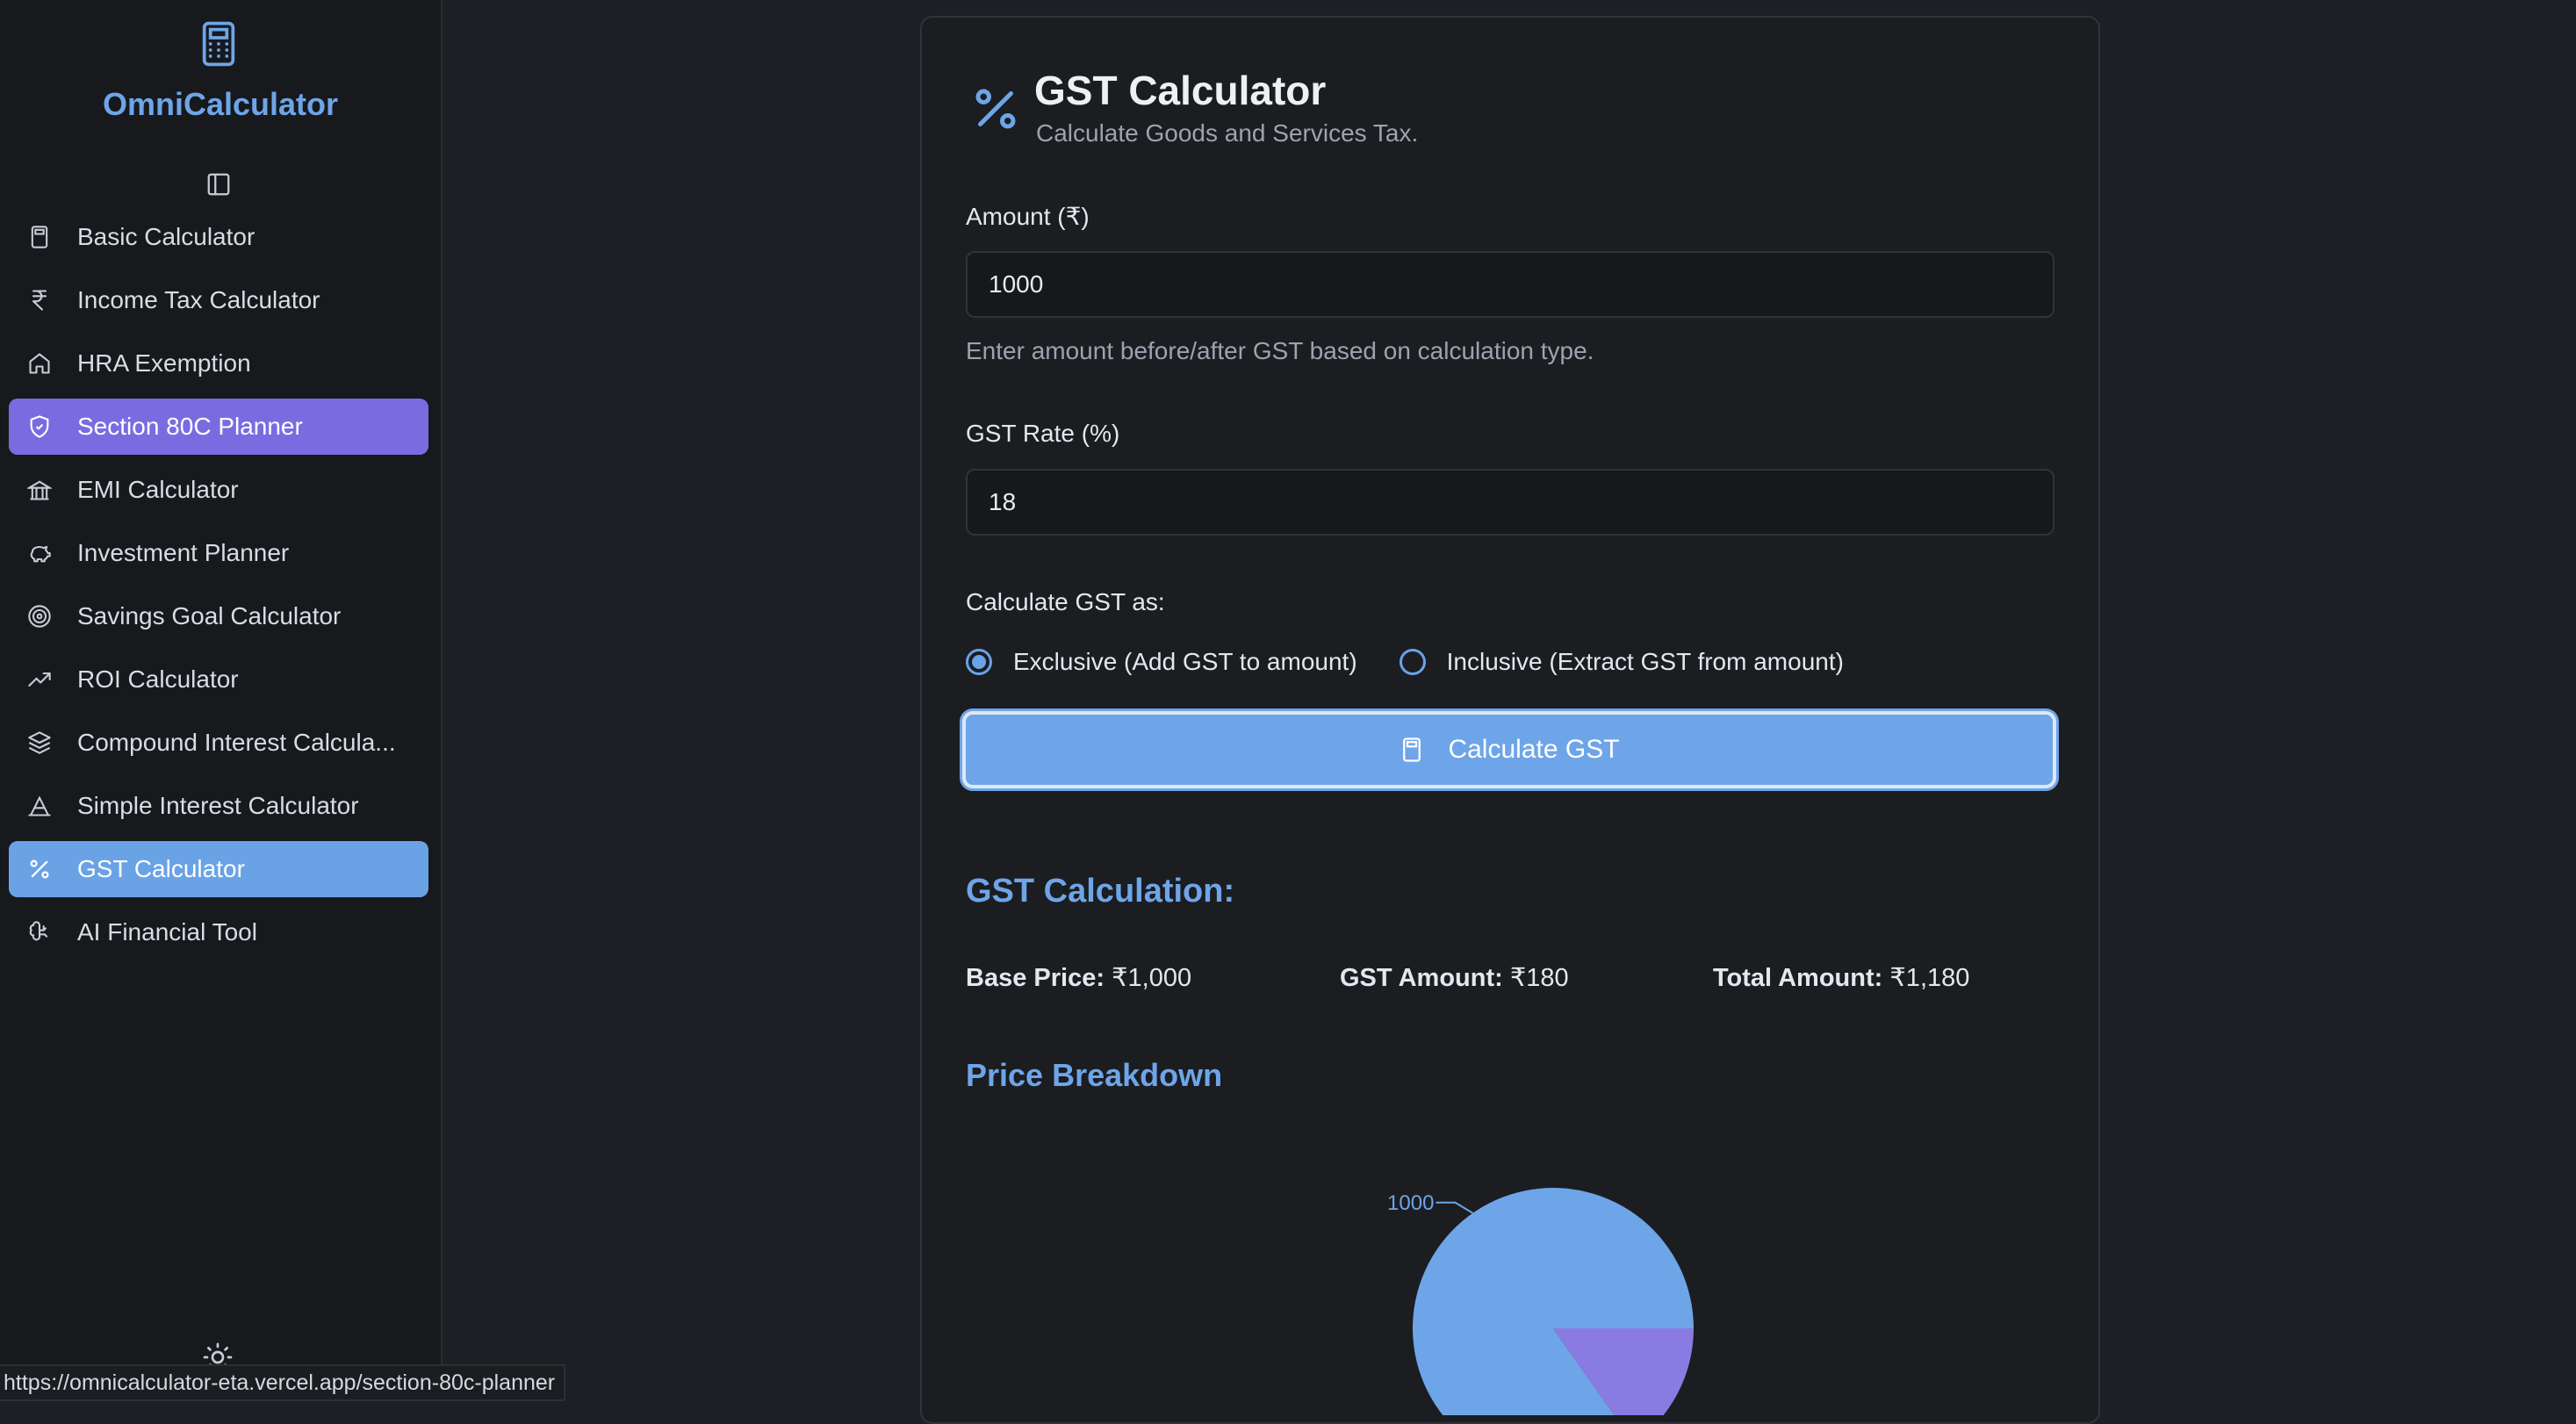 This screenshot has width=2576, height=1424. What do you see at coordinates (164, 363) in the screenshot?
I see `sidebar-item-label: HRA Exemption` at bounding box center [164, 363].